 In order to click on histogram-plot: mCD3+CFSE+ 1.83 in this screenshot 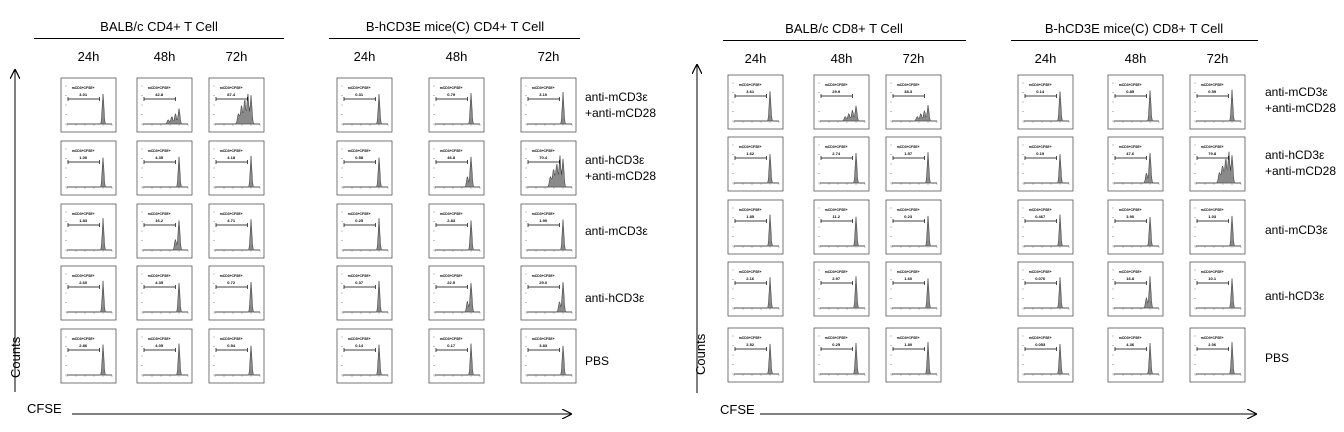, I will do `click(88, 231)`.